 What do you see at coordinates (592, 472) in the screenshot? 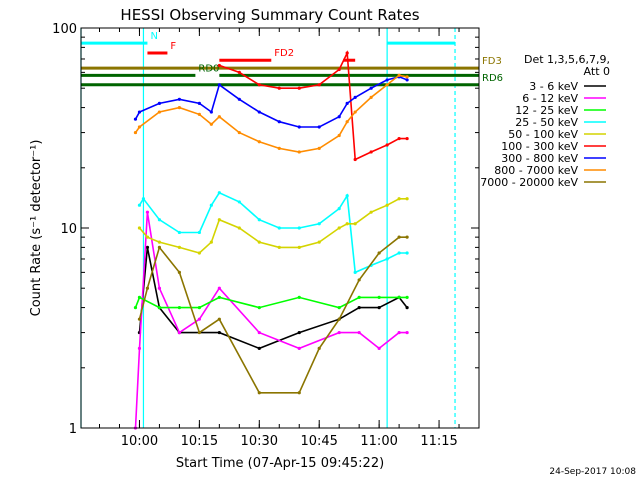
I see `footer-timestamp: 24-Sep-2017 10:08` at bounding box center [592, 472].